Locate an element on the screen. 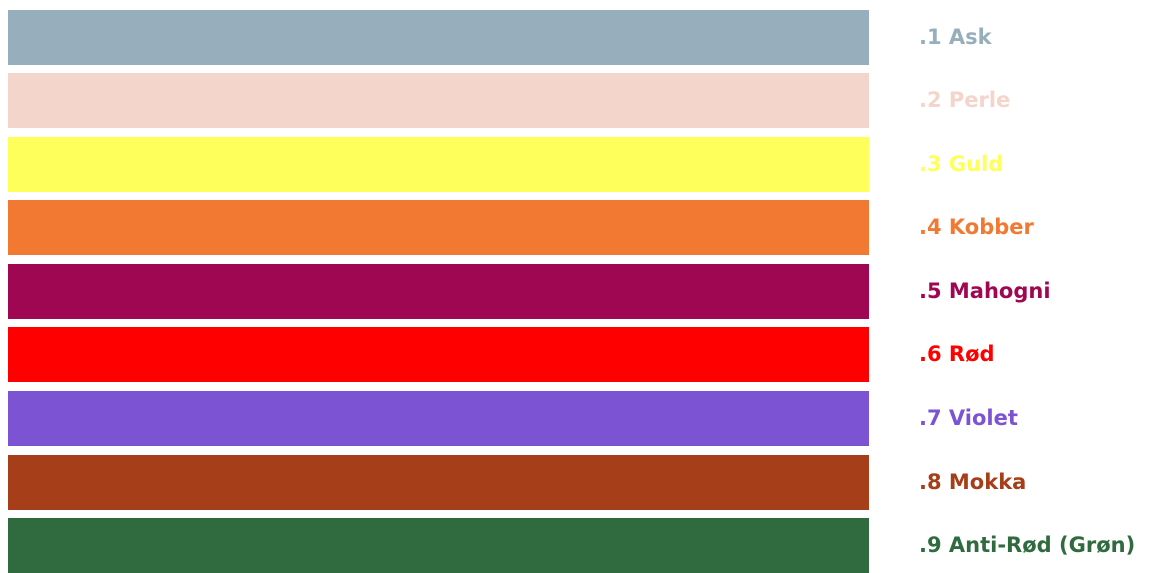  swatch-row-guld: .3 Guld is located at coordinates (587, 164).